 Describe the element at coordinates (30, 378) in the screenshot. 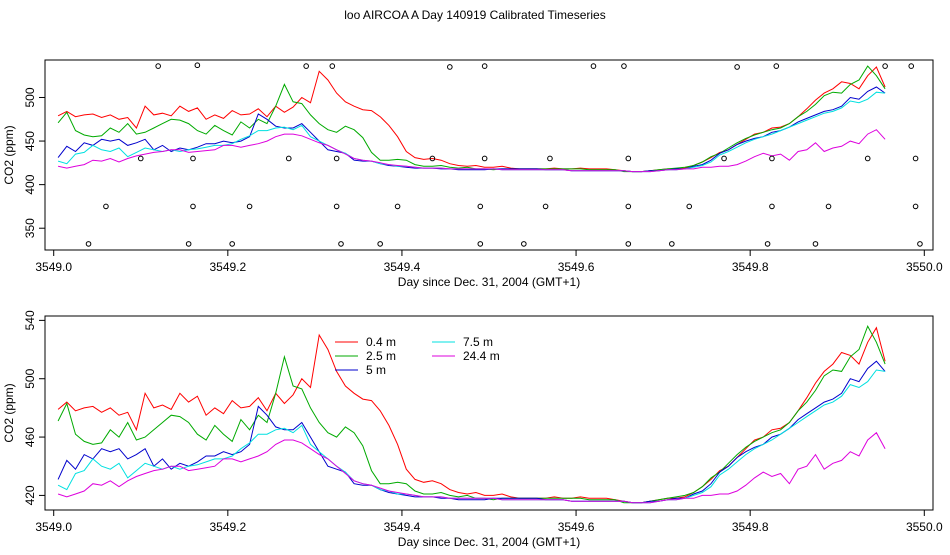

I see `bottom-y-tick-label: 500` at that location.